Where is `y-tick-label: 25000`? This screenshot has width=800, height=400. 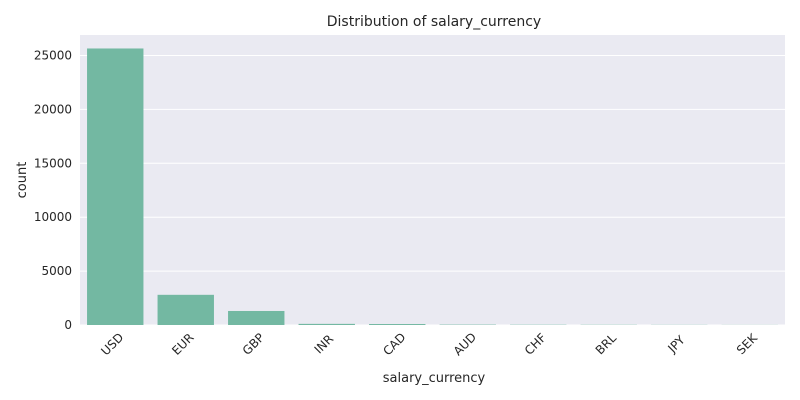 y-tick-label: 25000 is located at coordinates (53, 55).